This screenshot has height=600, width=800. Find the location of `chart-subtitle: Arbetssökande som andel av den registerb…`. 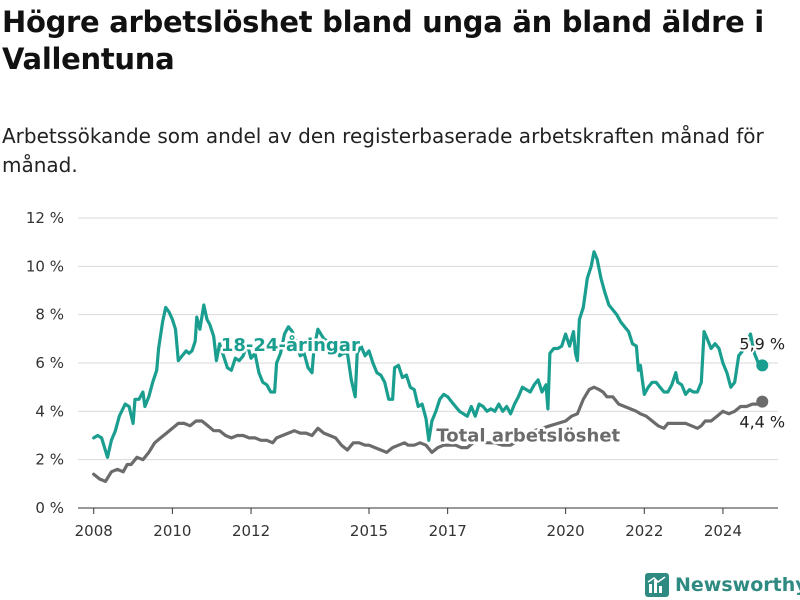

chart-subtitle: Arbetssökande som andel av den registerb… is located at coordinates (383, 150).